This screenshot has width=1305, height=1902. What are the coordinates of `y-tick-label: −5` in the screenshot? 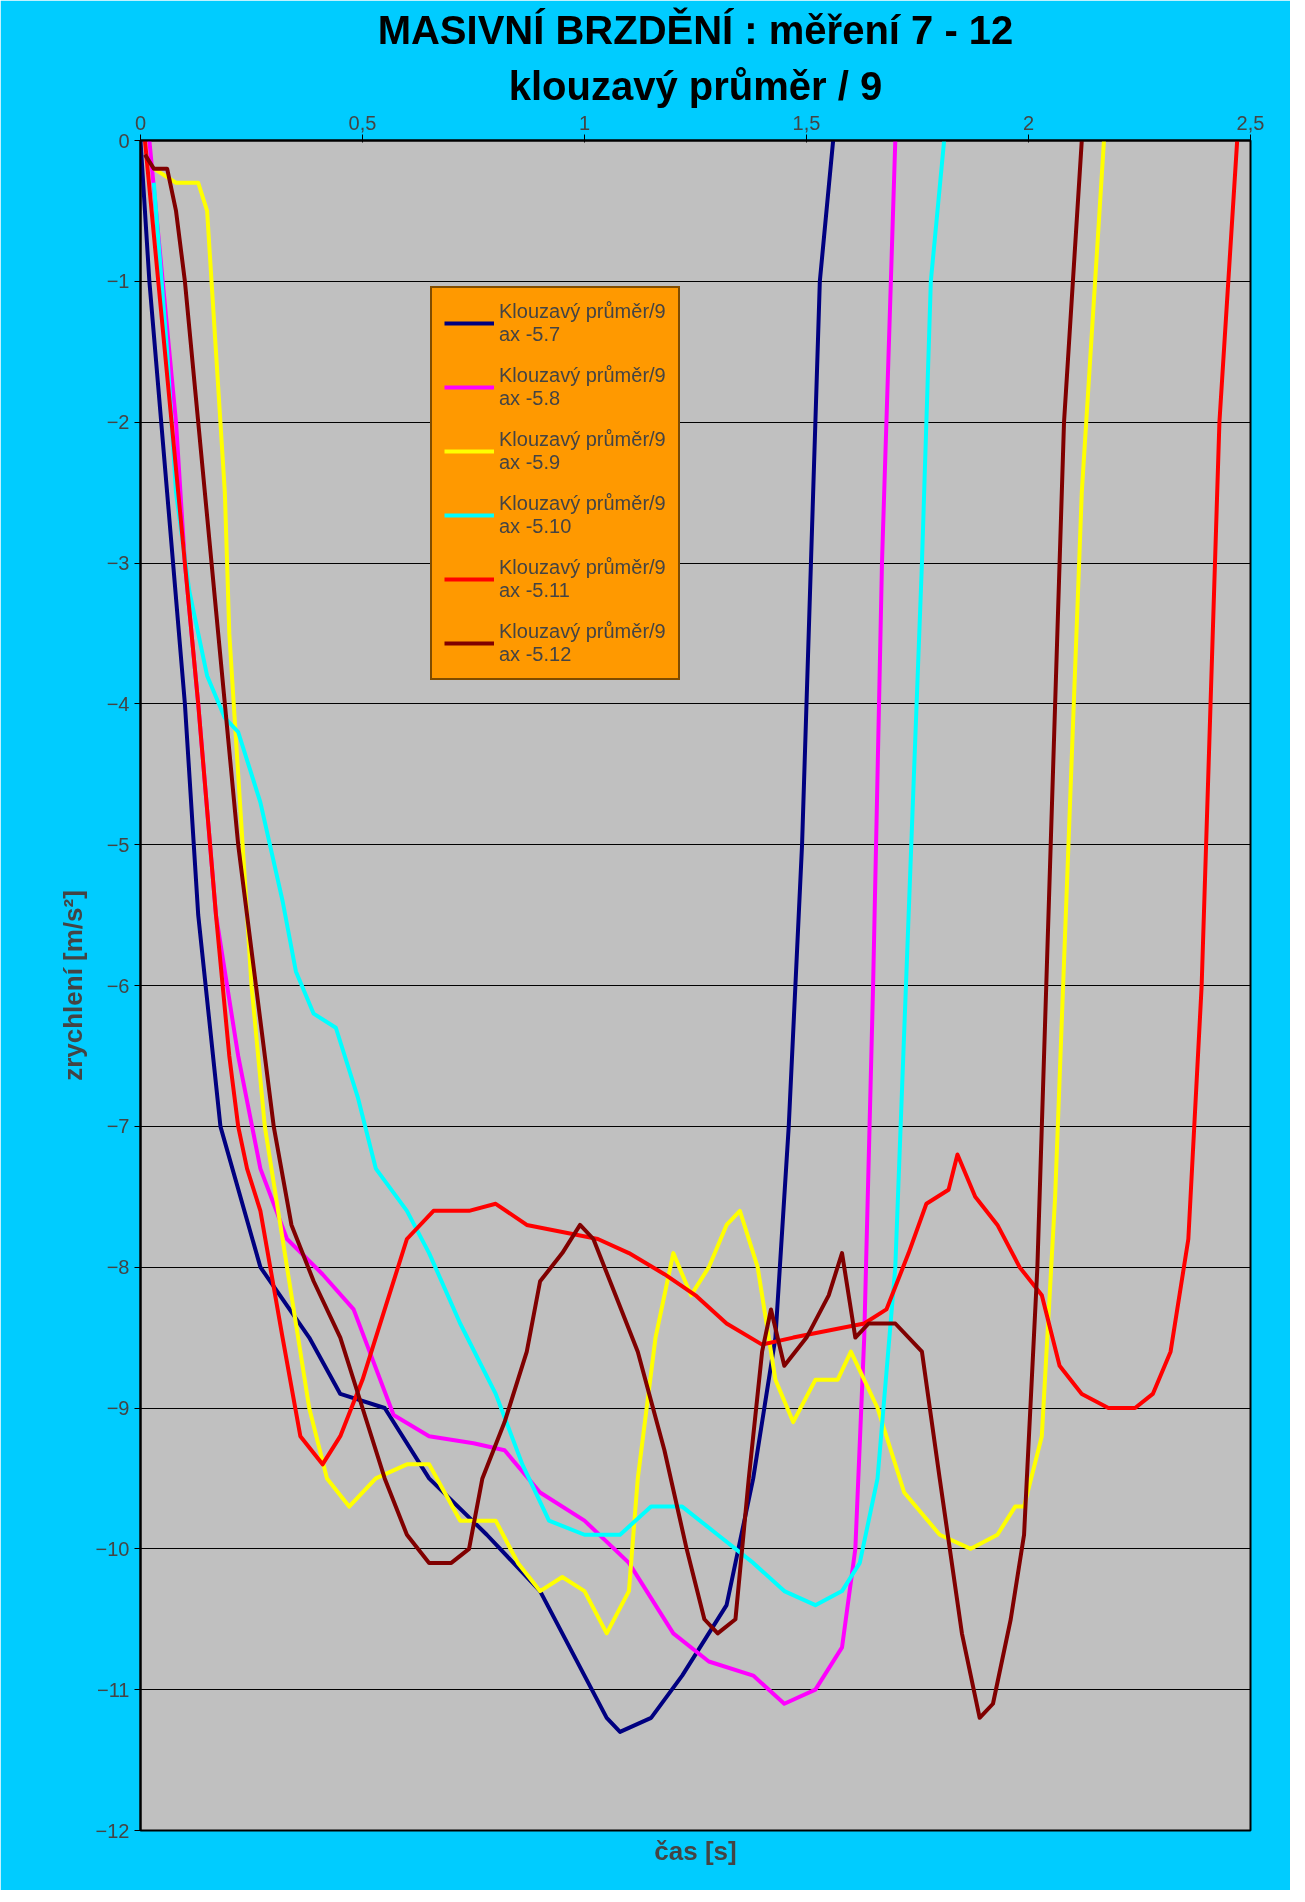 It's located at (118, 844).